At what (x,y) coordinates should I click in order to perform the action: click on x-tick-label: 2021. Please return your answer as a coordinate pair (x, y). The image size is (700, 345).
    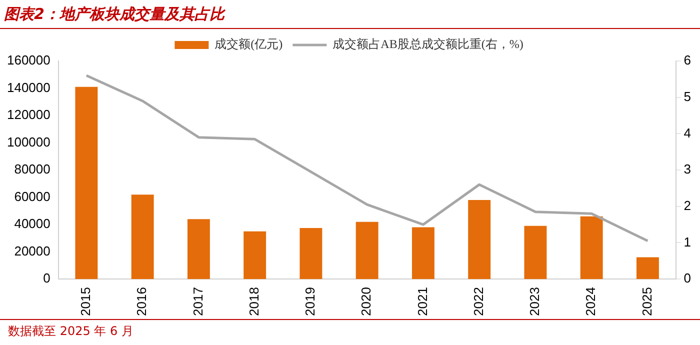
    Looking at the image, I should click on (422, 301).